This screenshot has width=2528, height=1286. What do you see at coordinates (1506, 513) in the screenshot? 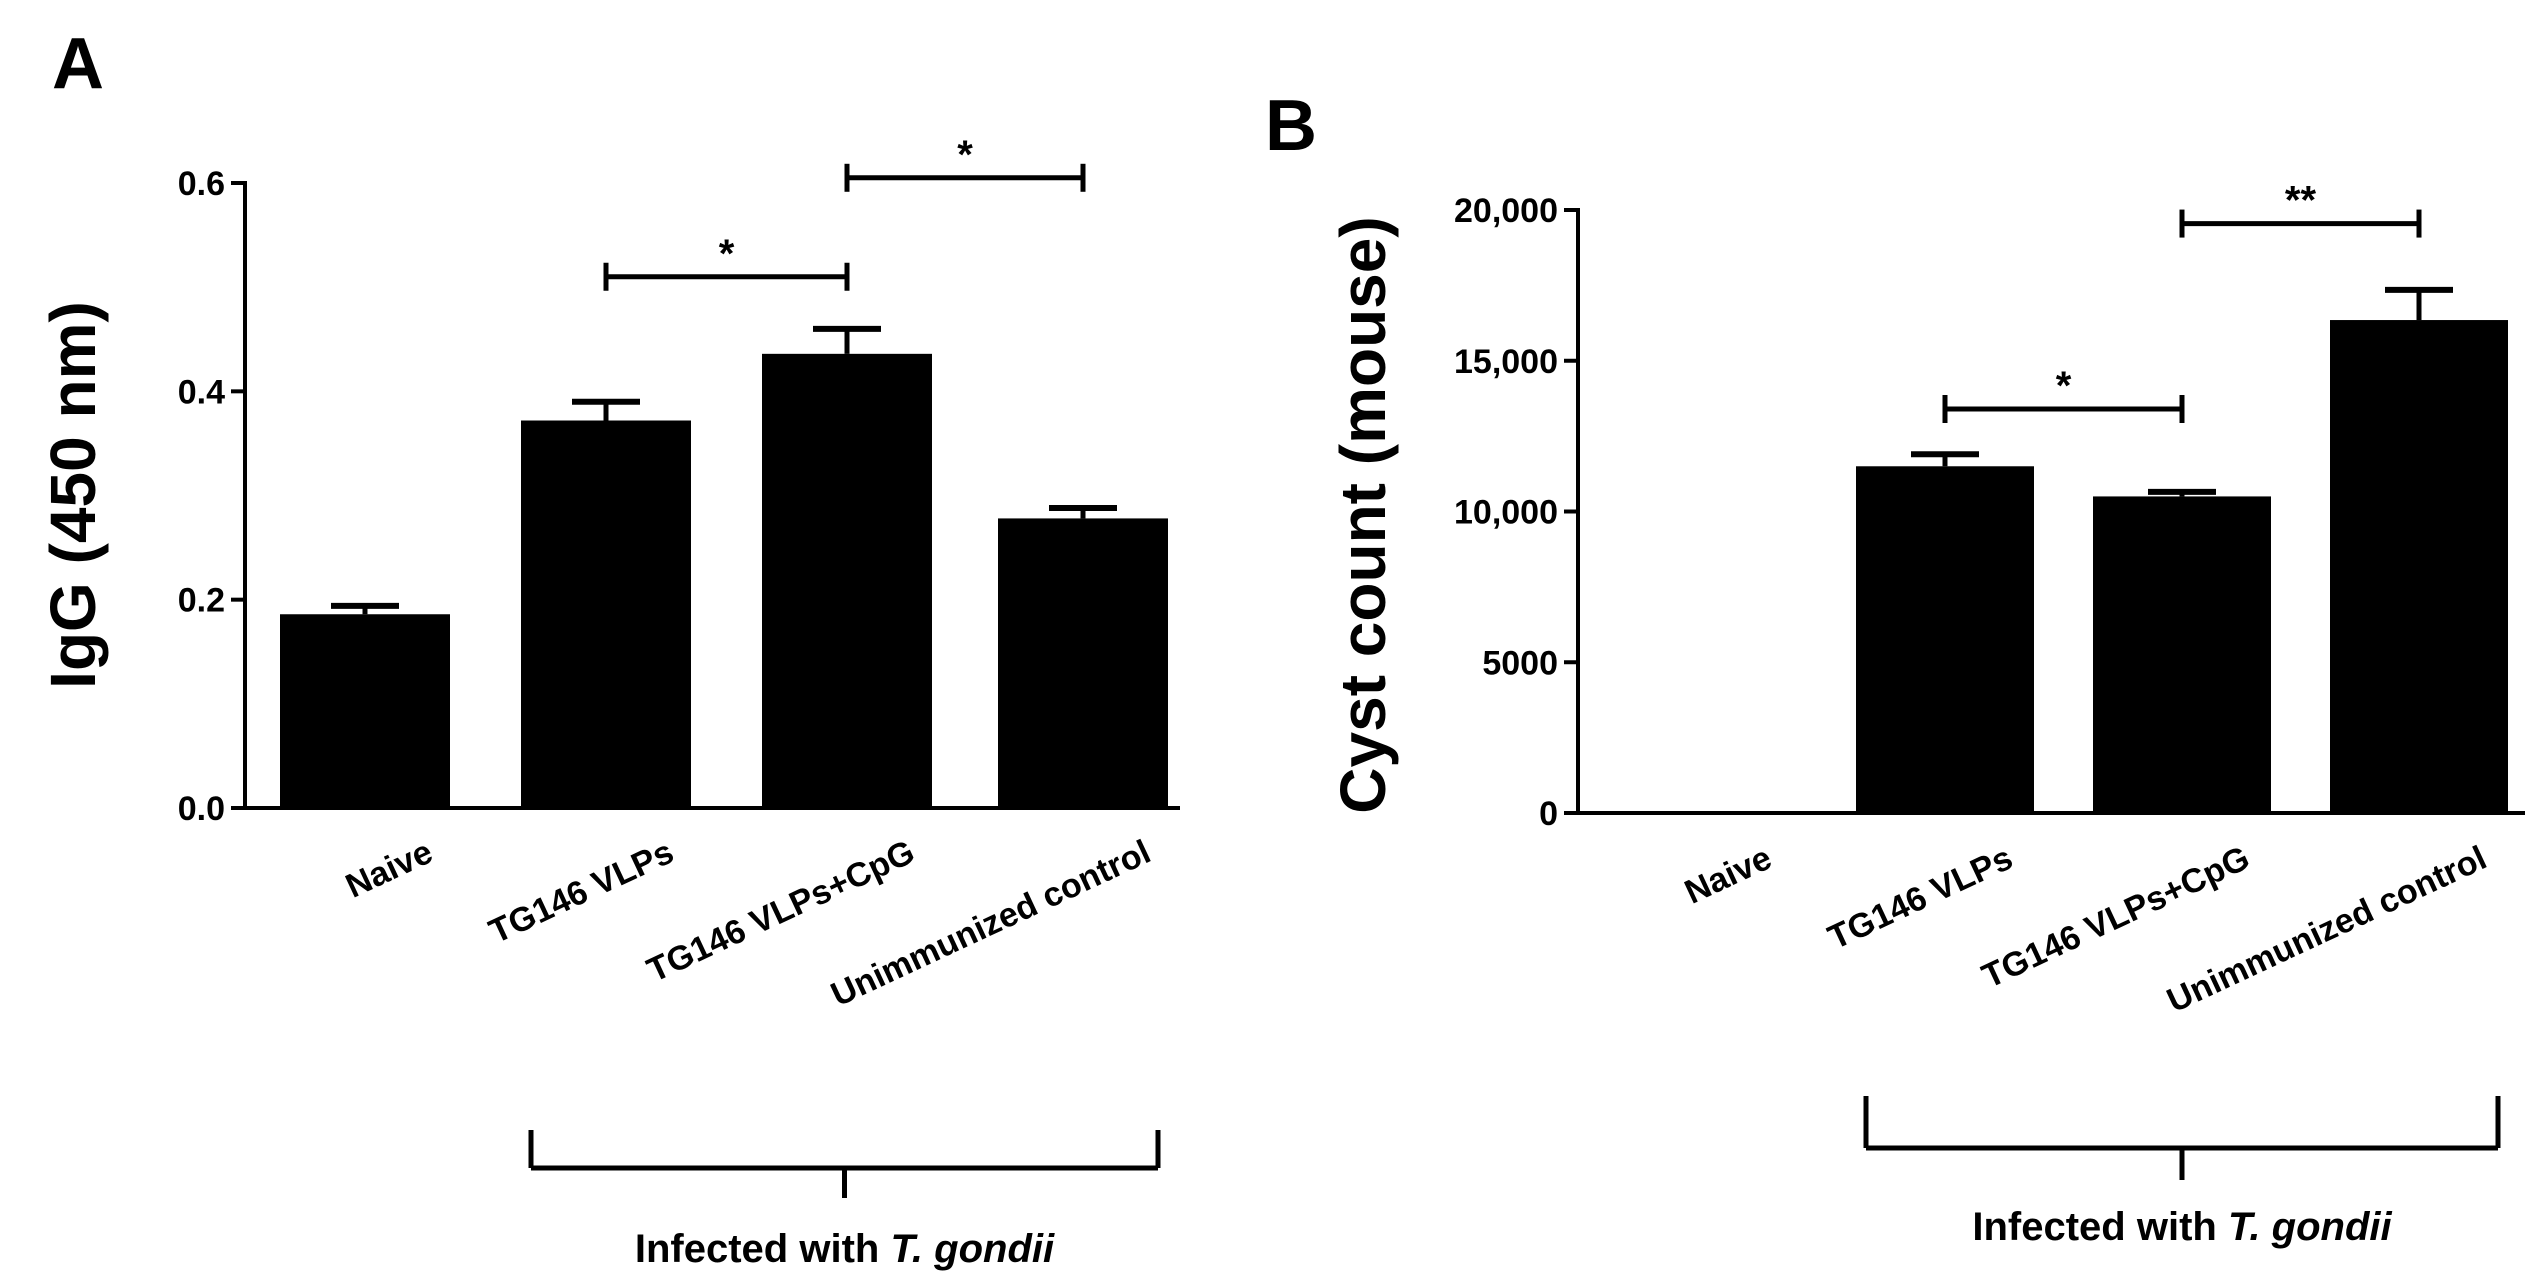
I see `y-tick-label: 10,000` at bounding box center [1506, 513].